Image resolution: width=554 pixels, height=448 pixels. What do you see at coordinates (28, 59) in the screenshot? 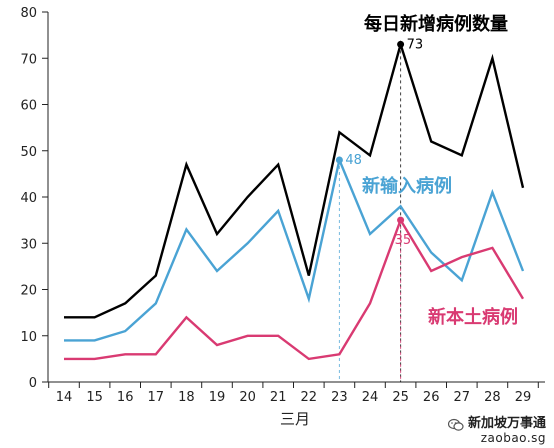
I see `y-tick-label: 70` at bounding box center [28, 59].